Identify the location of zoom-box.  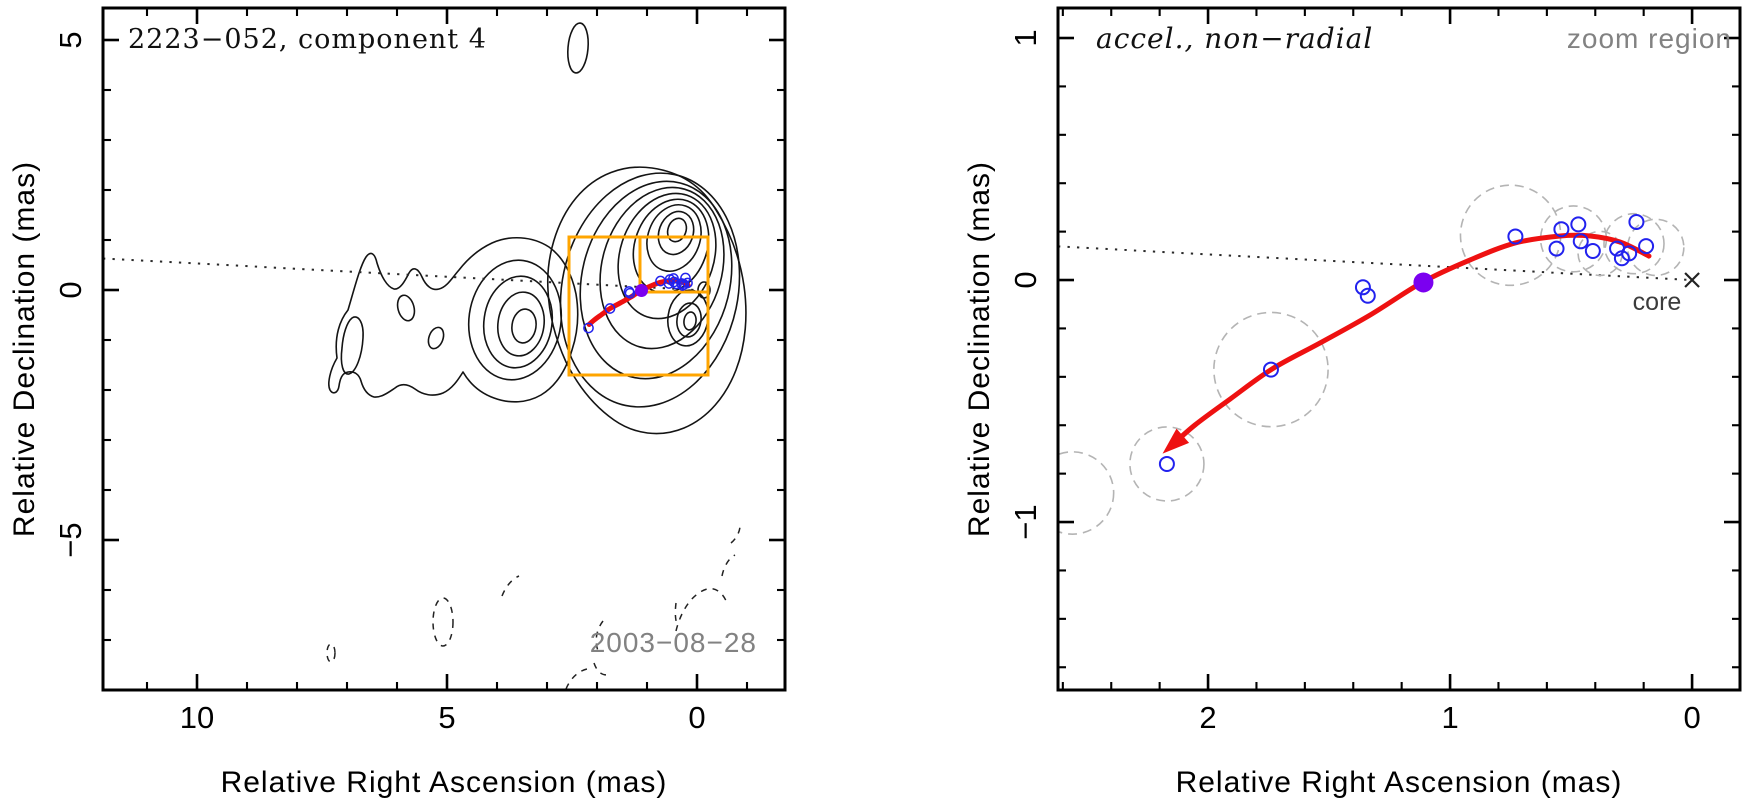
(674, 264).